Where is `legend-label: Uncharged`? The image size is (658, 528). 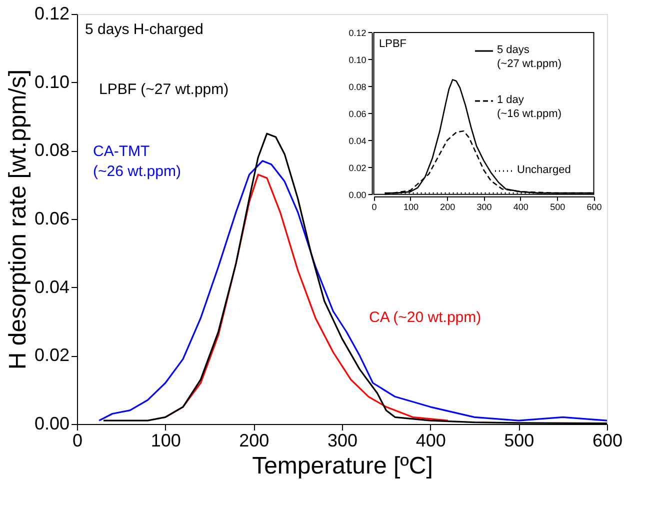 legend-label: Uncharged is located at coordinates (544, 170).